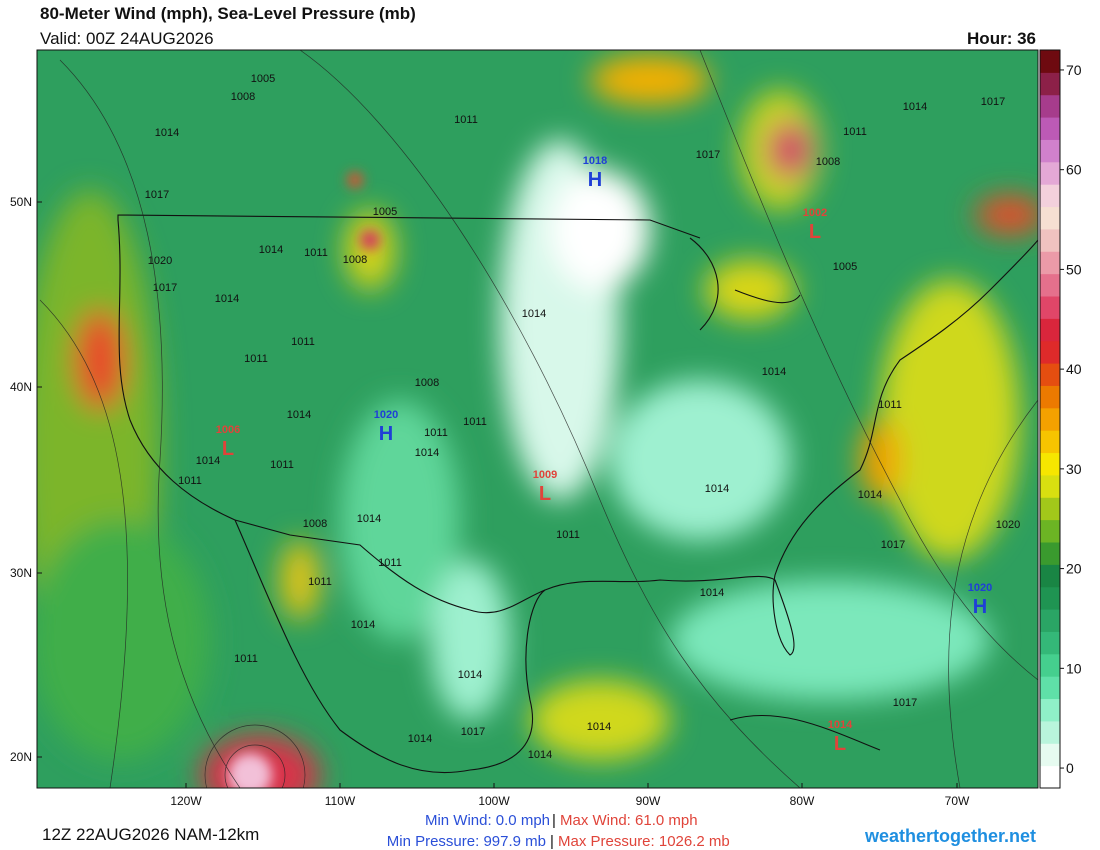 This screenshot has width=1100, height=850. What do you see at coordinates (466, 841) in the screenshot?
I see `min-pressure: Min Pressure: 997.9 mb` at bounding box center [466, 841].